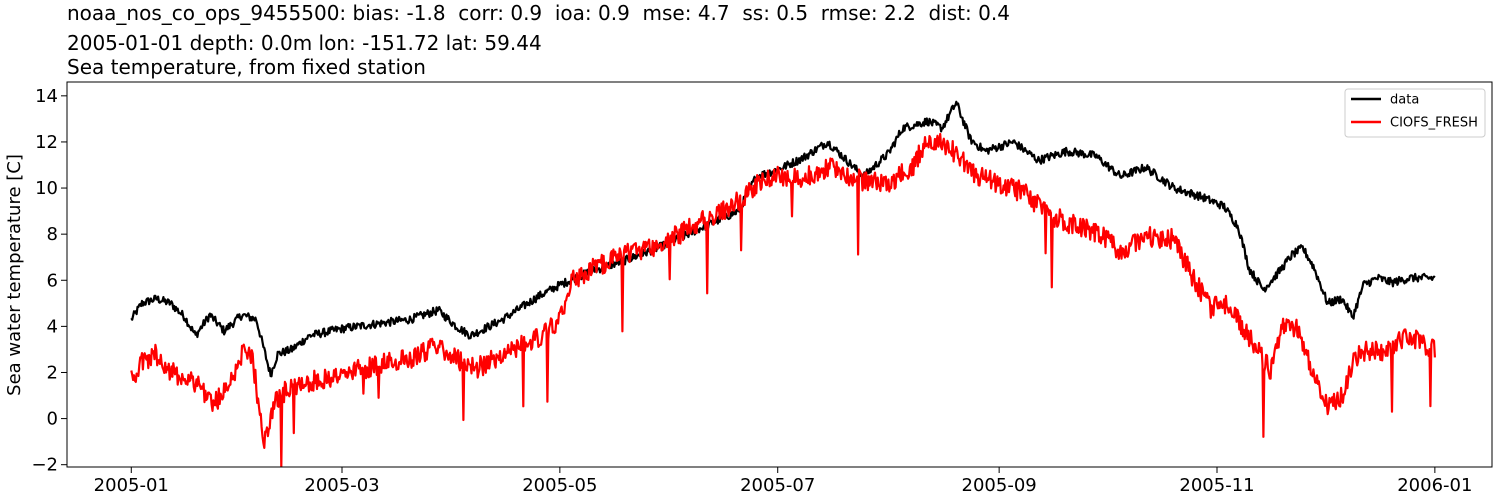 The width and height of the screenshot is (1500, 500). What do you see at coordinates (559, 485) in the screenshot?
I see `x-tick-label: 2005-05` at bounding box center [559, 485].